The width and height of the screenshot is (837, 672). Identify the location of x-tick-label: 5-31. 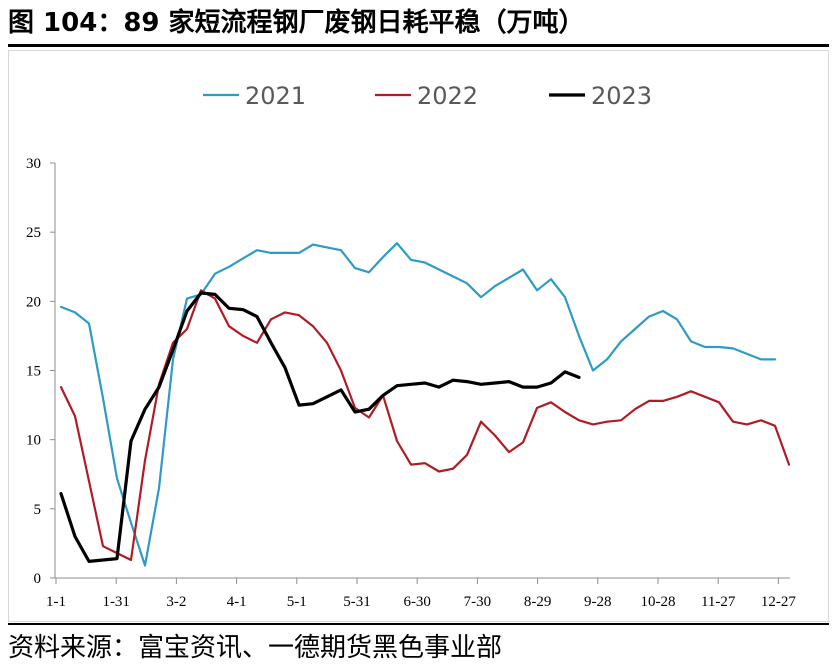
(357, 602).